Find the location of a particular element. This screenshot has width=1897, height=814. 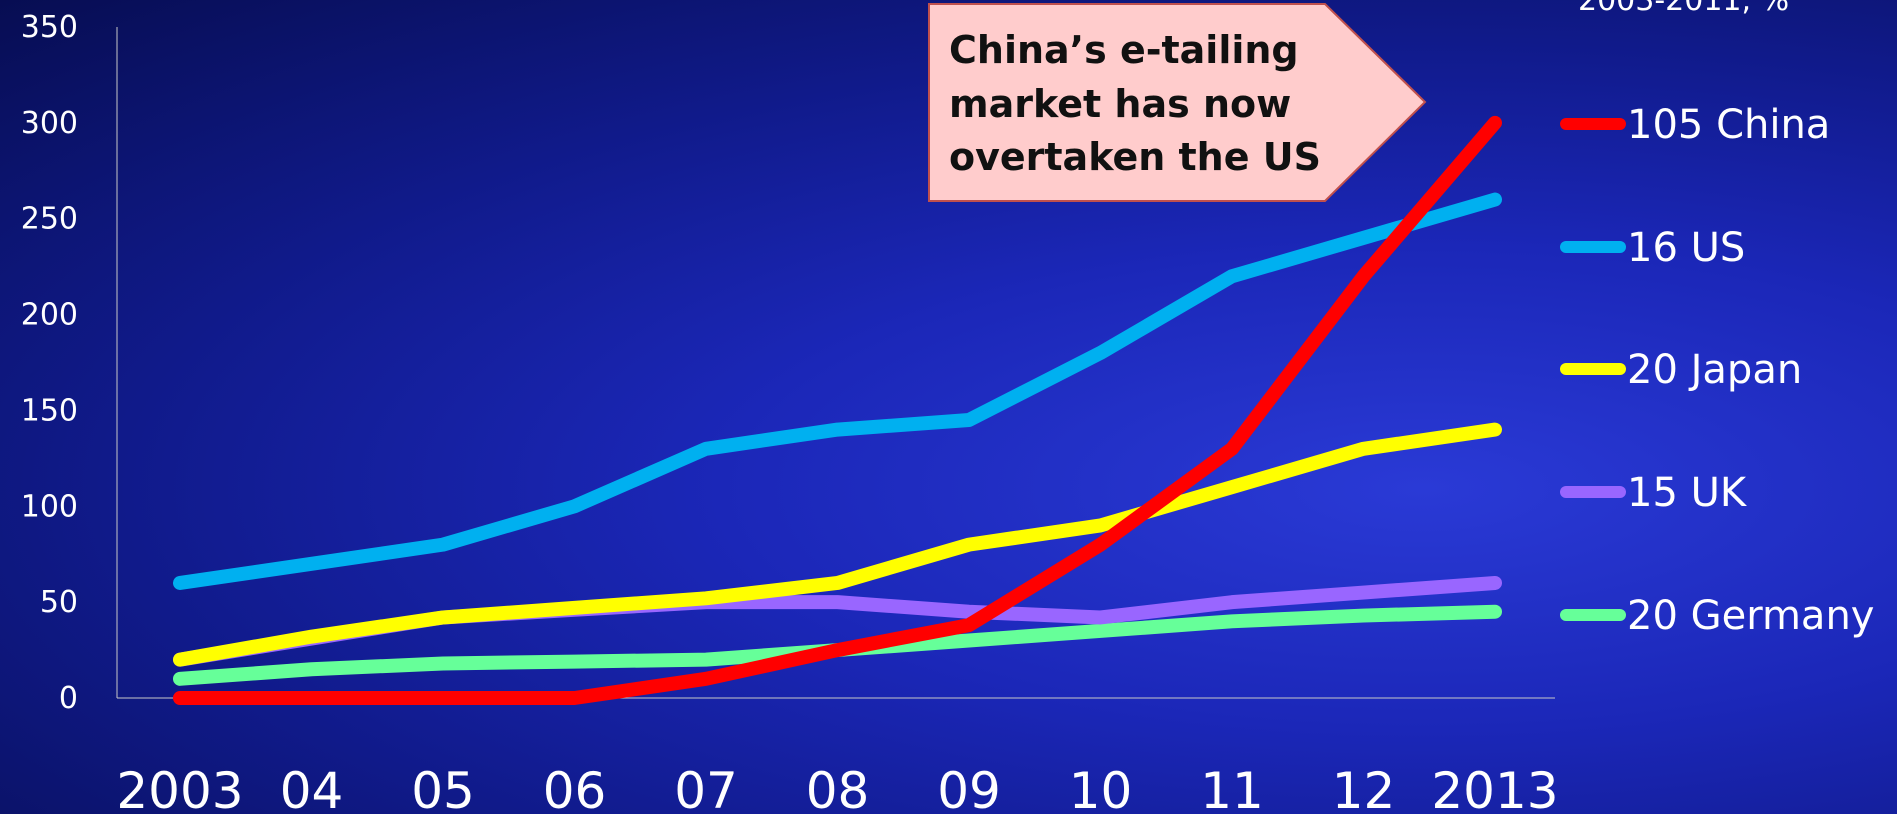

legend-label-japan: 20 Japan is located at coordinates (1714, 370).